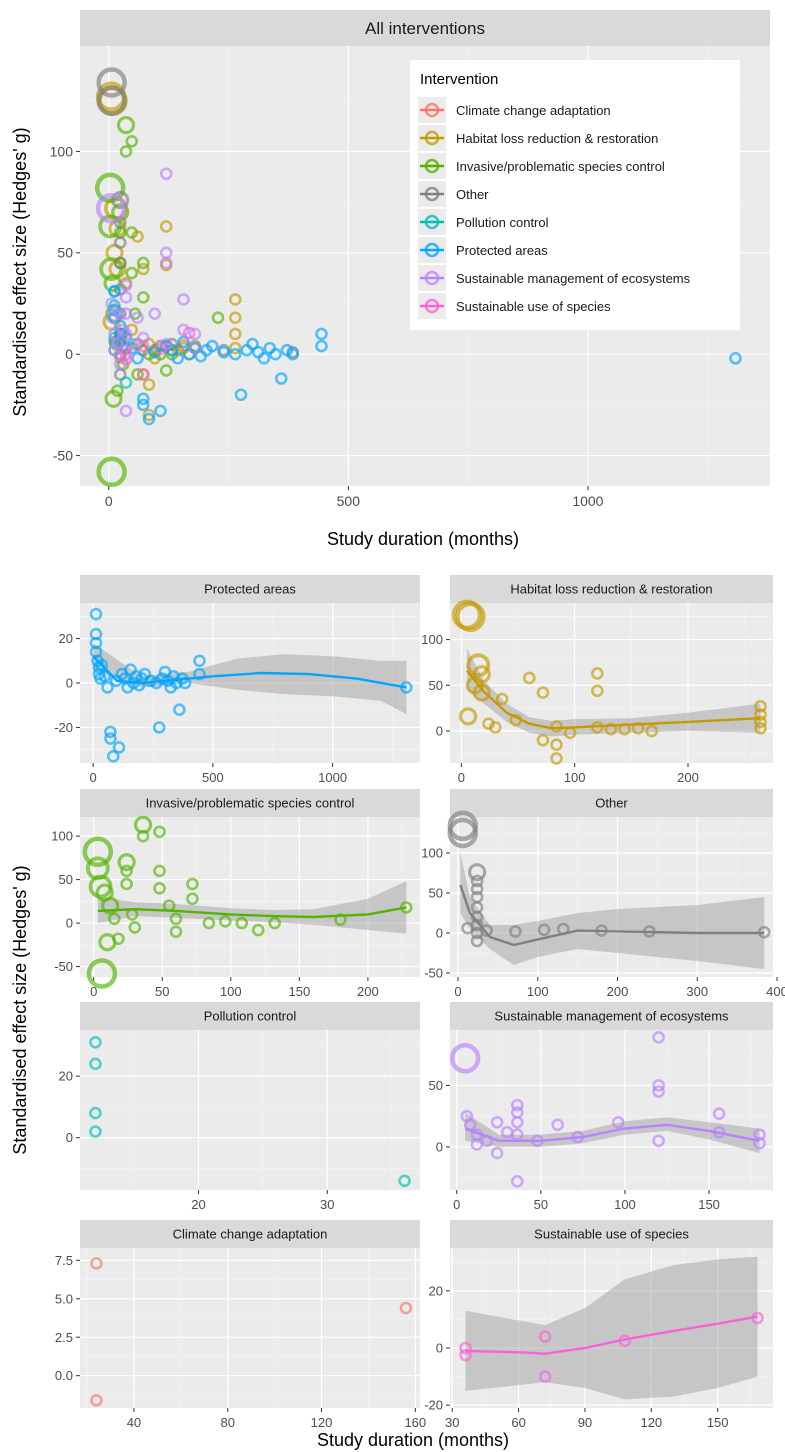  I want to click on legend-key-invasive-problematic-species-control, so click(432, 166).